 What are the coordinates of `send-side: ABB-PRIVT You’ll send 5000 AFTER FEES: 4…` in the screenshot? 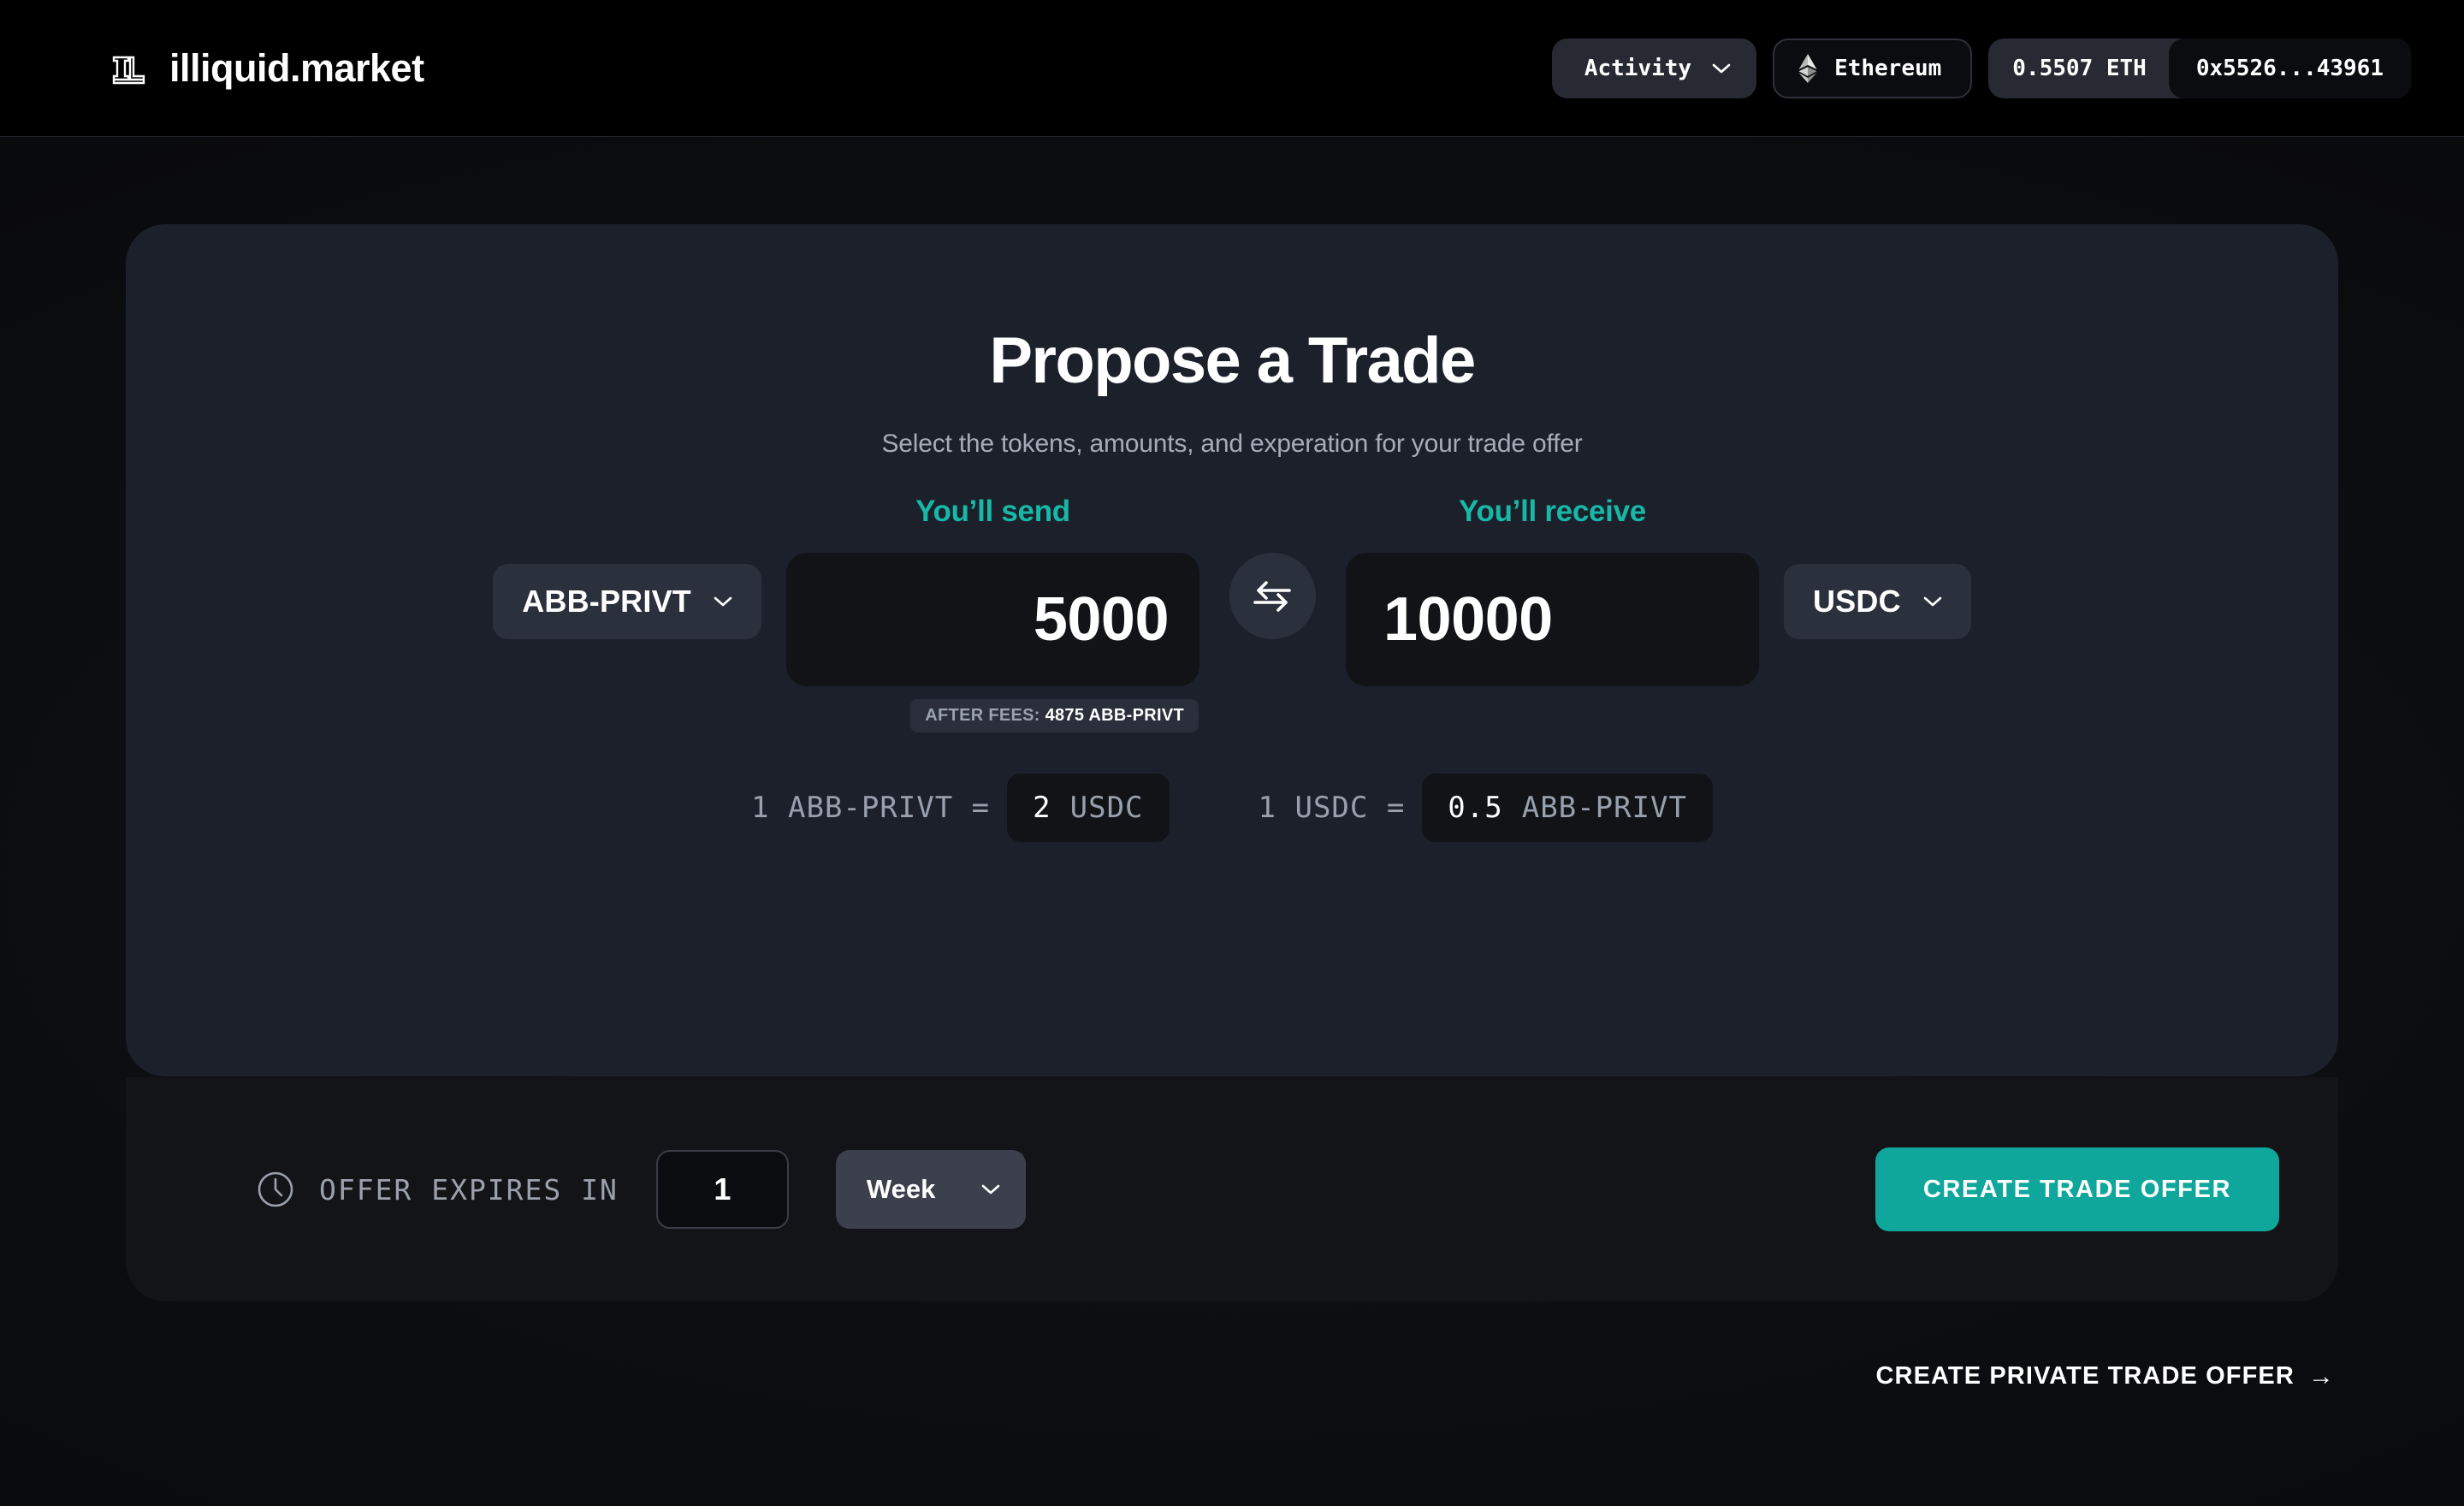 It's located at (846, 614).